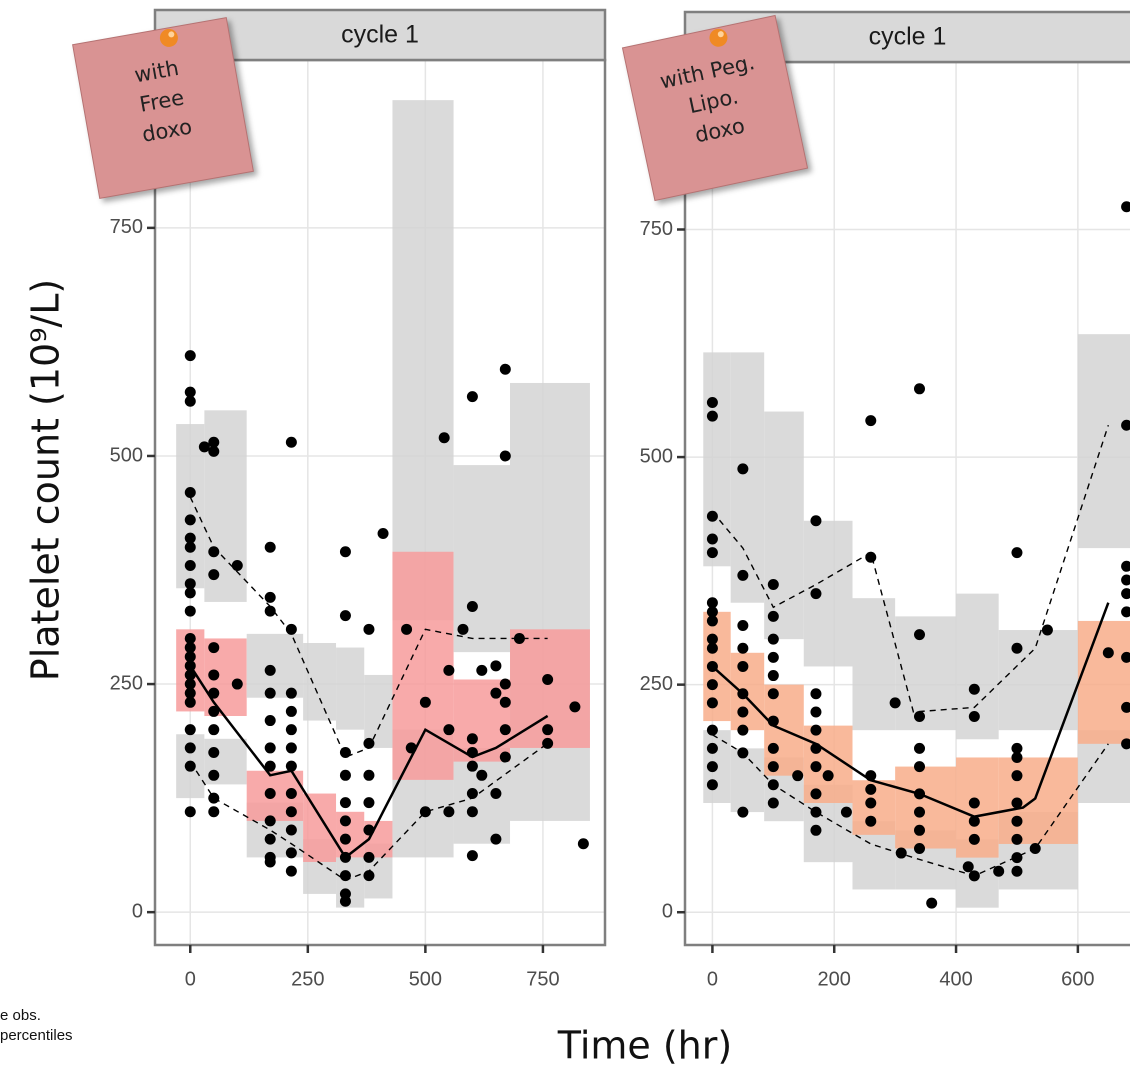 This screenshot has height=1074, width=1130. Describe the element at coordinates (137, 911) in the screenshot. I see `y-tick-label: 0` at that location.